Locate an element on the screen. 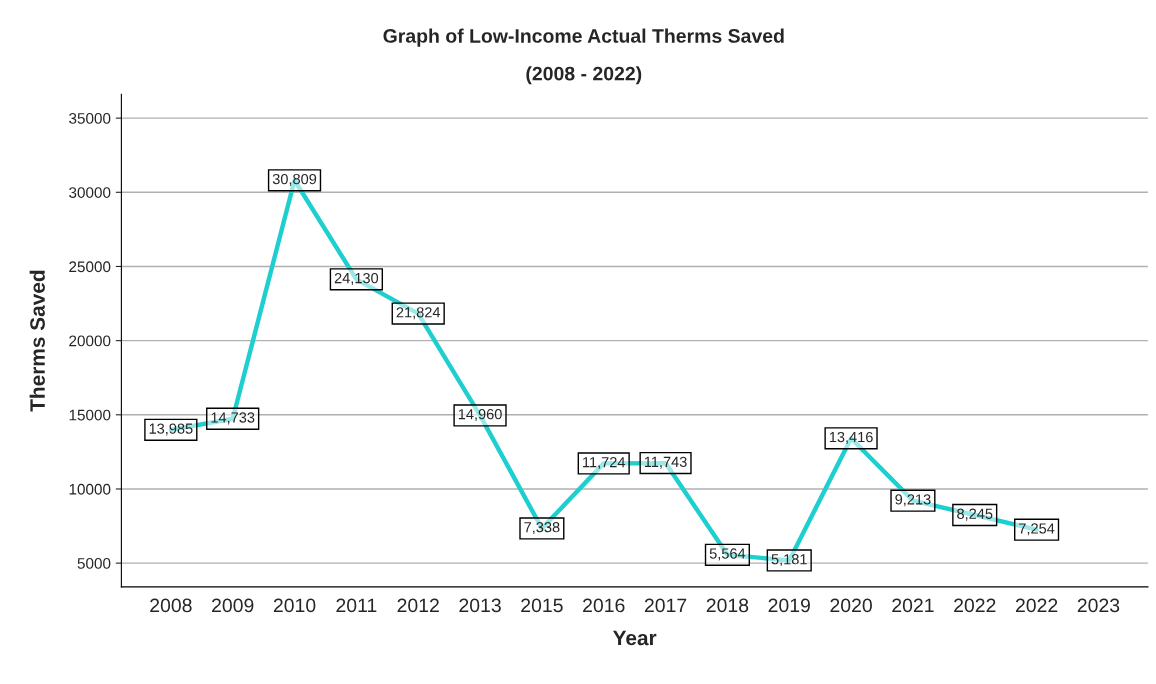  x-tick-label: 2013 is located at coordinates (480, 605).